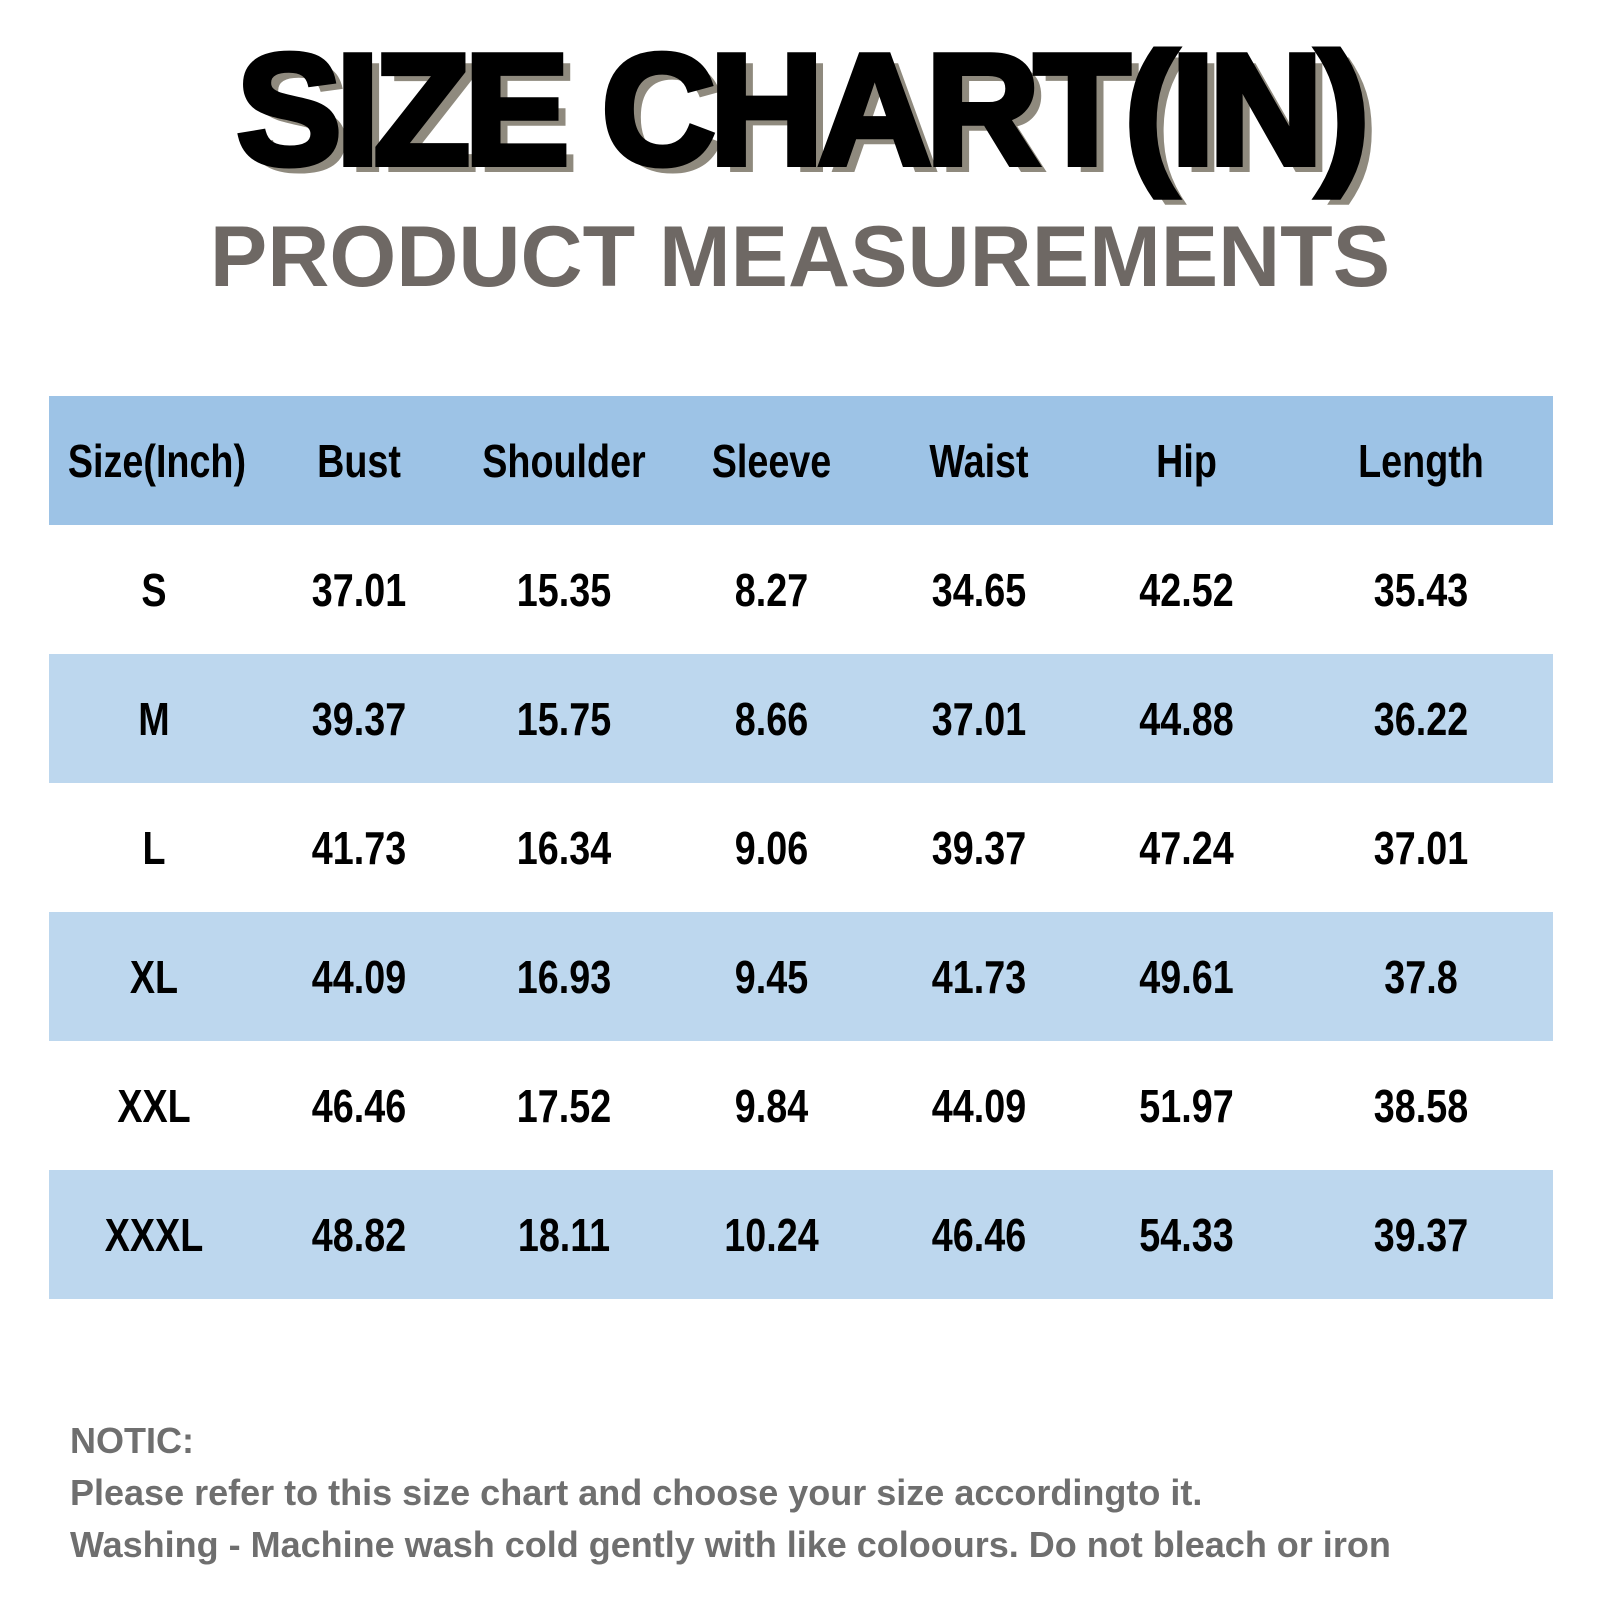  Describe the element at coordinates (1421, 1105) in the screenshot. I see `cell-value: 38.58` at that location.